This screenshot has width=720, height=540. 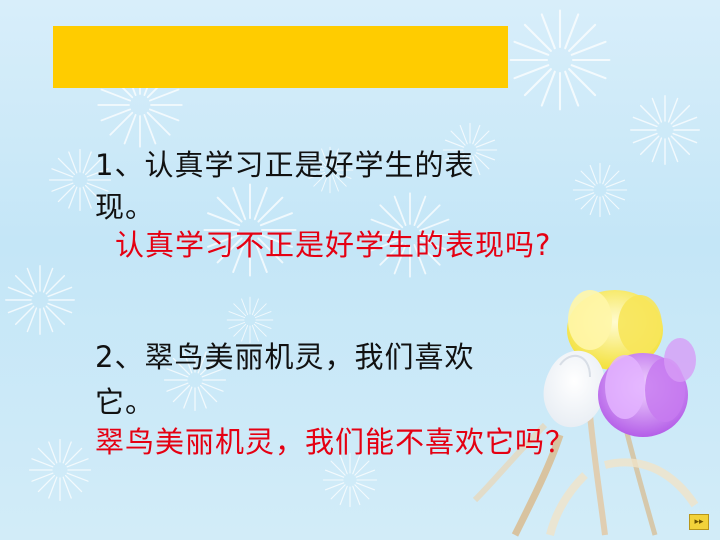 I want to click on question-1-line-2: 现。, so click(x=125, y=207).